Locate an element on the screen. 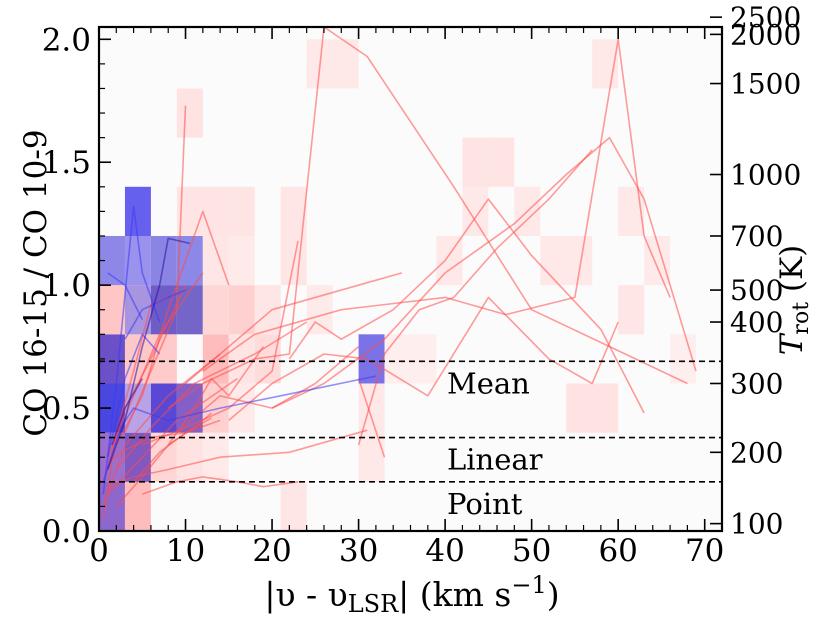 This screenshot has width=830, height=623. y-ticks-left: 0.0 0.5 1.0 1.5 2.0 is located at coordinates (76, 286).